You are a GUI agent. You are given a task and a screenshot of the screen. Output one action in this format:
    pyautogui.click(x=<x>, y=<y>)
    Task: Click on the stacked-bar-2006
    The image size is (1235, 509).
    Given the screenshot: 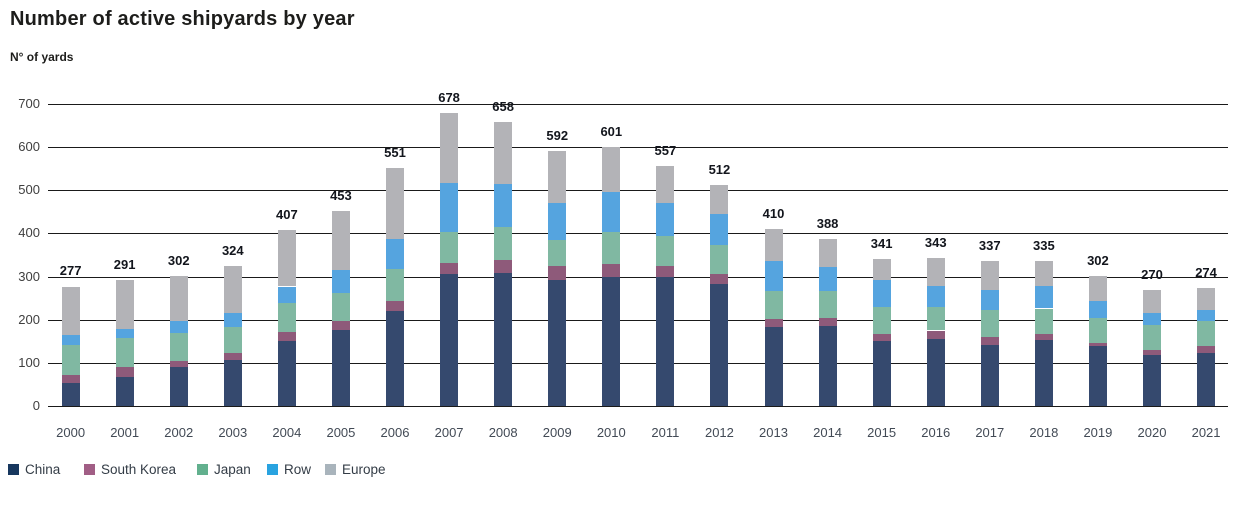 What is the action you would take?
    pyautogui.click(x=395, y=287)
    